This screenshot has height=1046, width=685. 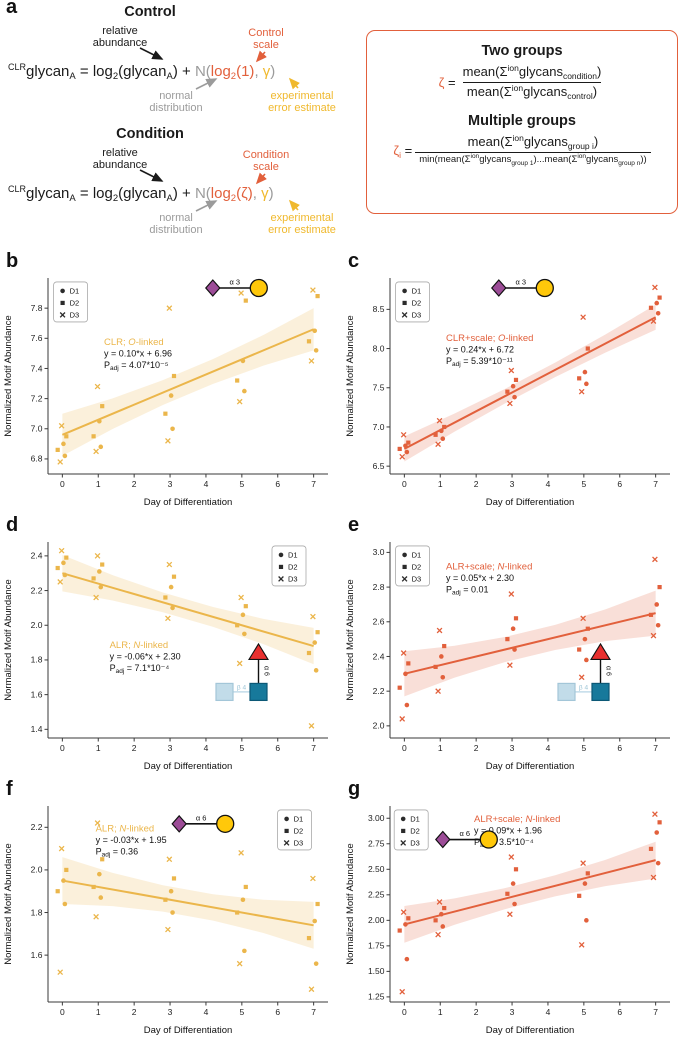 I want to click on fit-equation: y = 0.09*x + 1.96, so click(x=508, y=830).